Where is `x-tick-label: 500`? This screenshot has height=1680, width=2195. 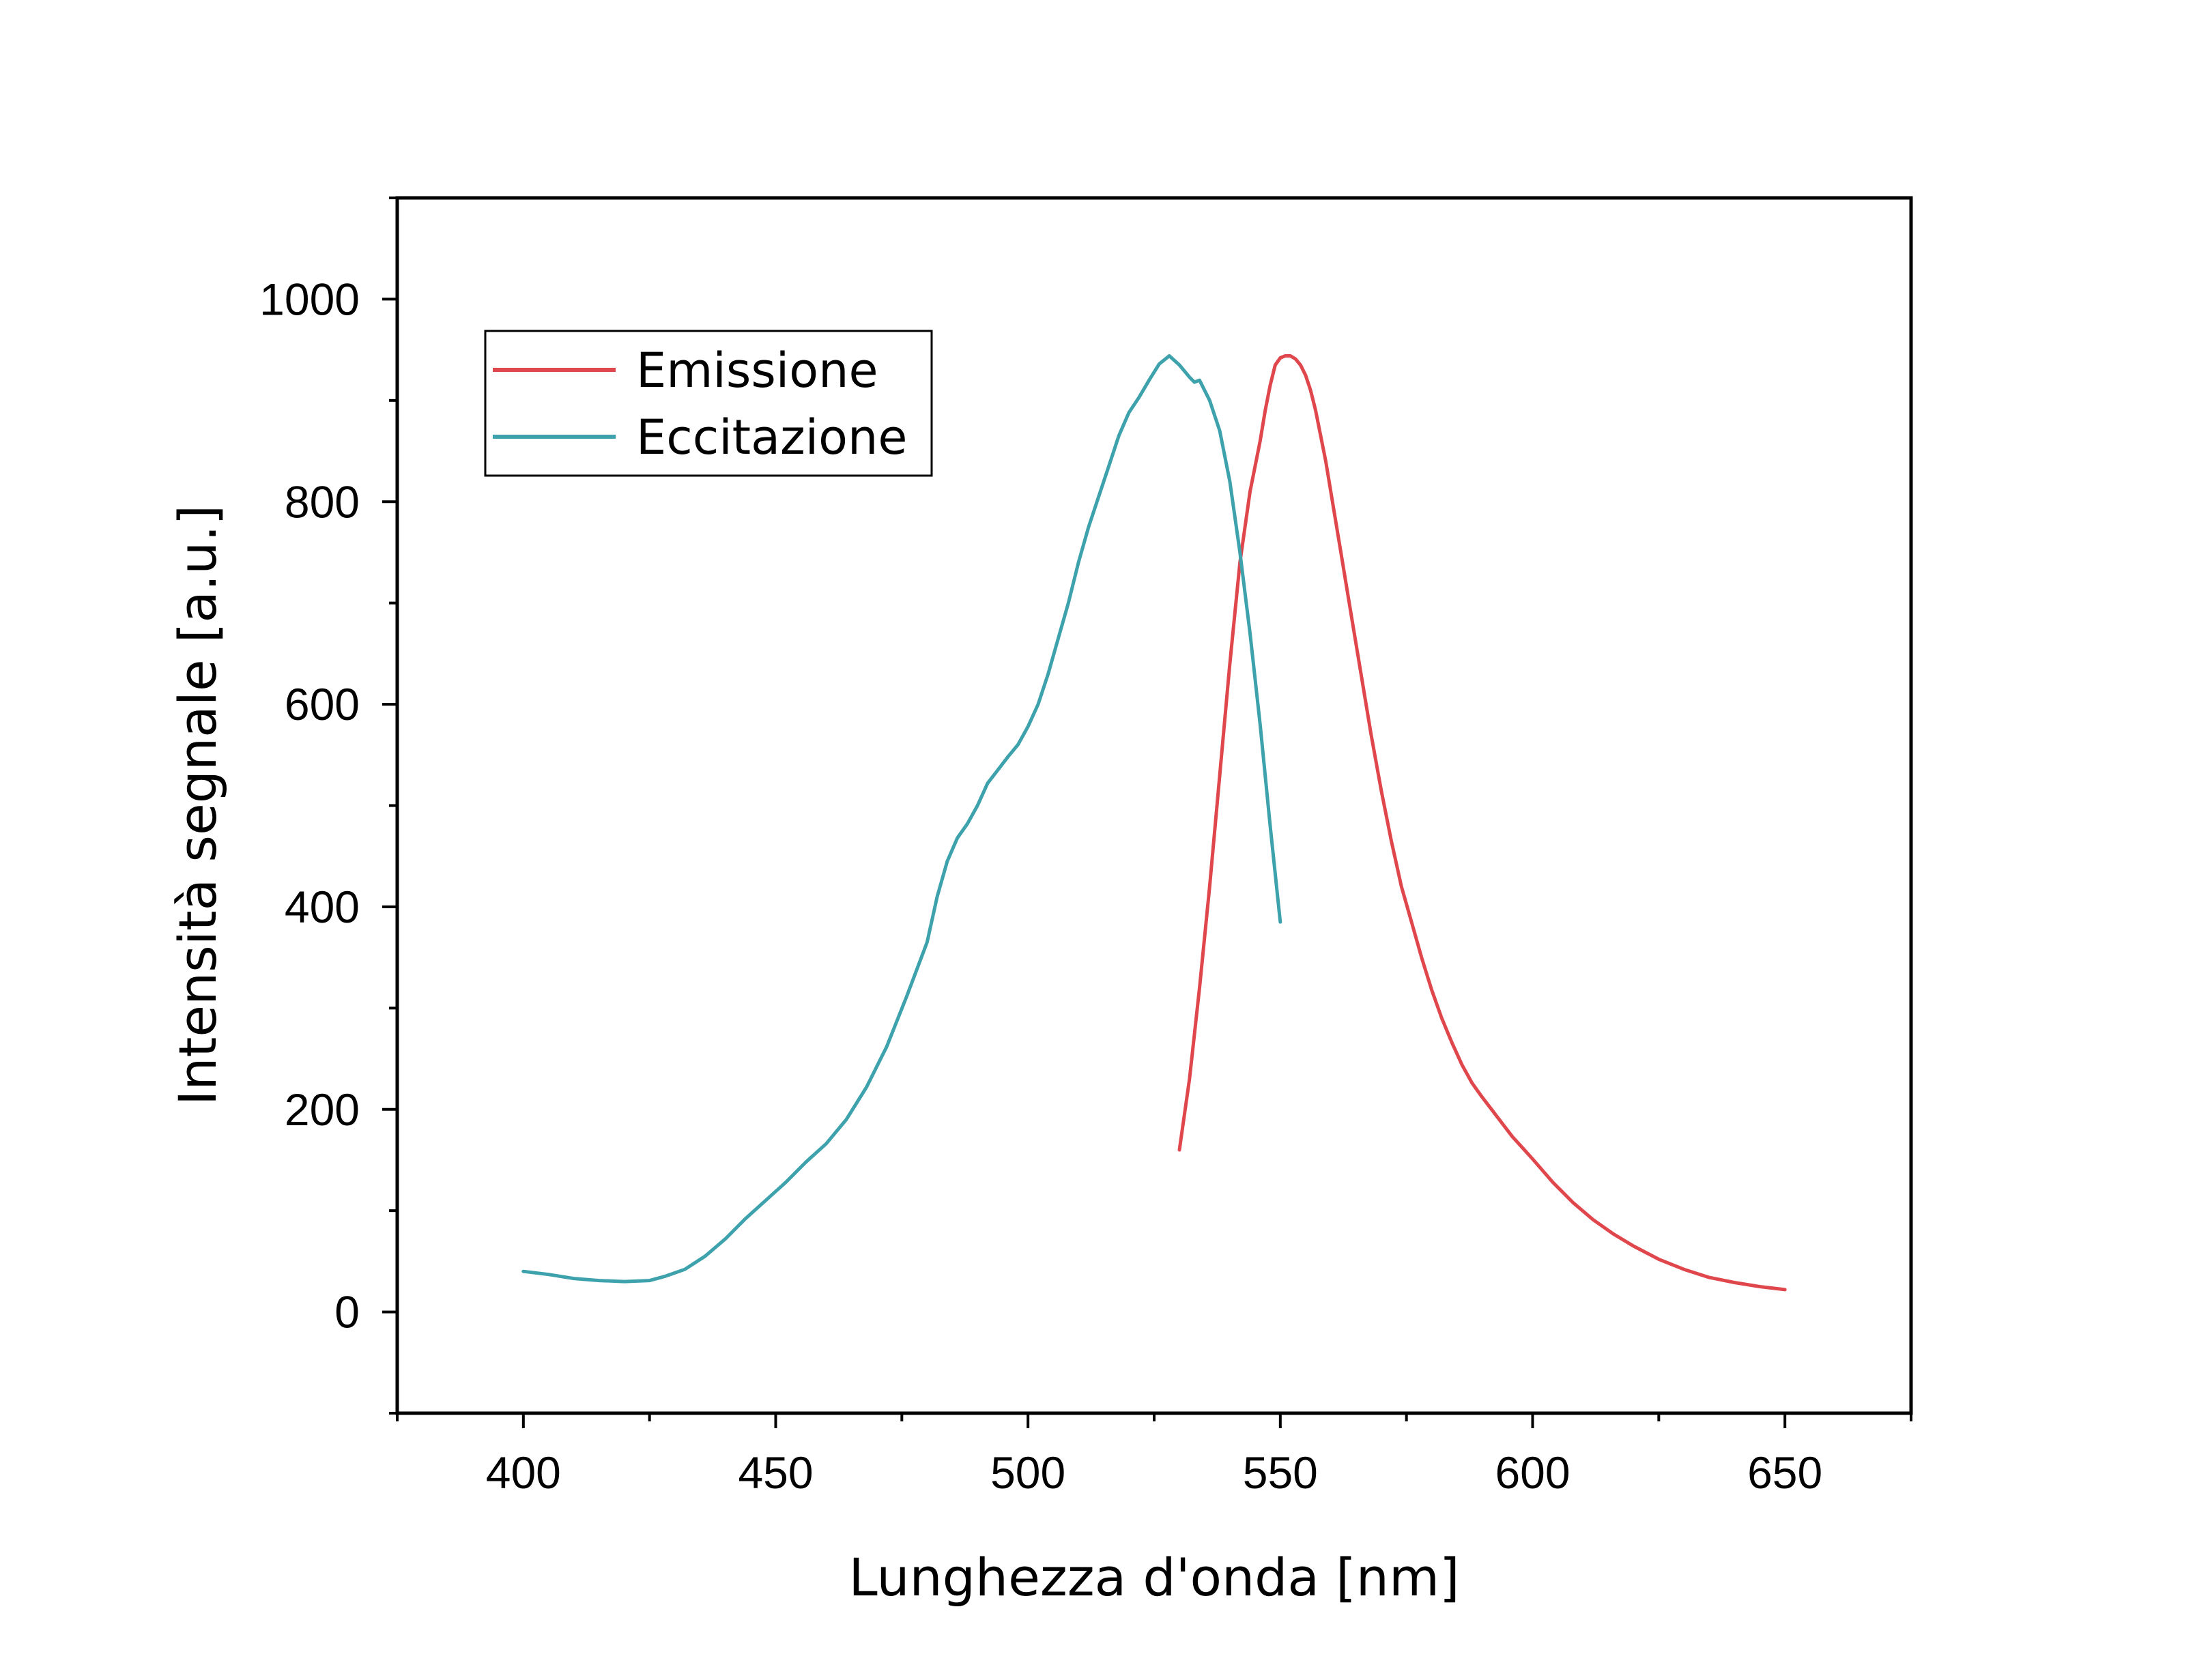 x-tick-label: 500 is located at coordinates (1027, 1472).